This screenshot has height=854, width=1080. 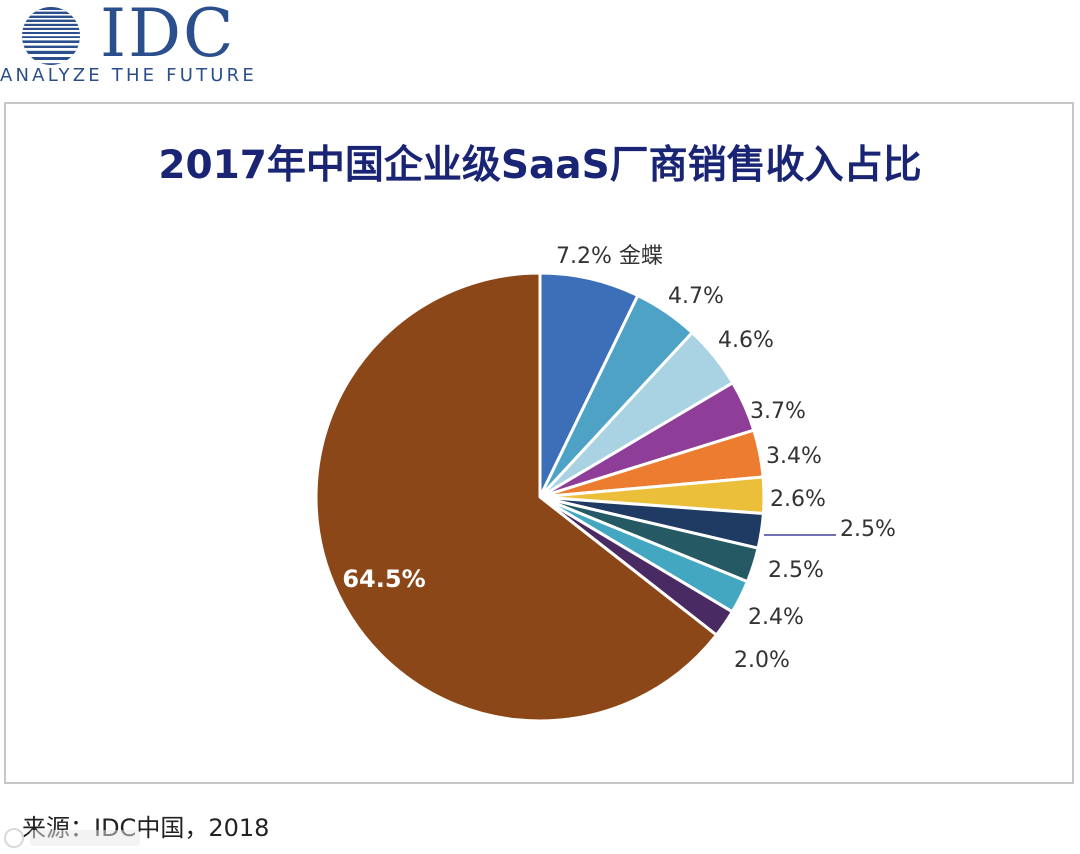 I want to click on slice-label: 4.6%, so click(x=746, y=340).